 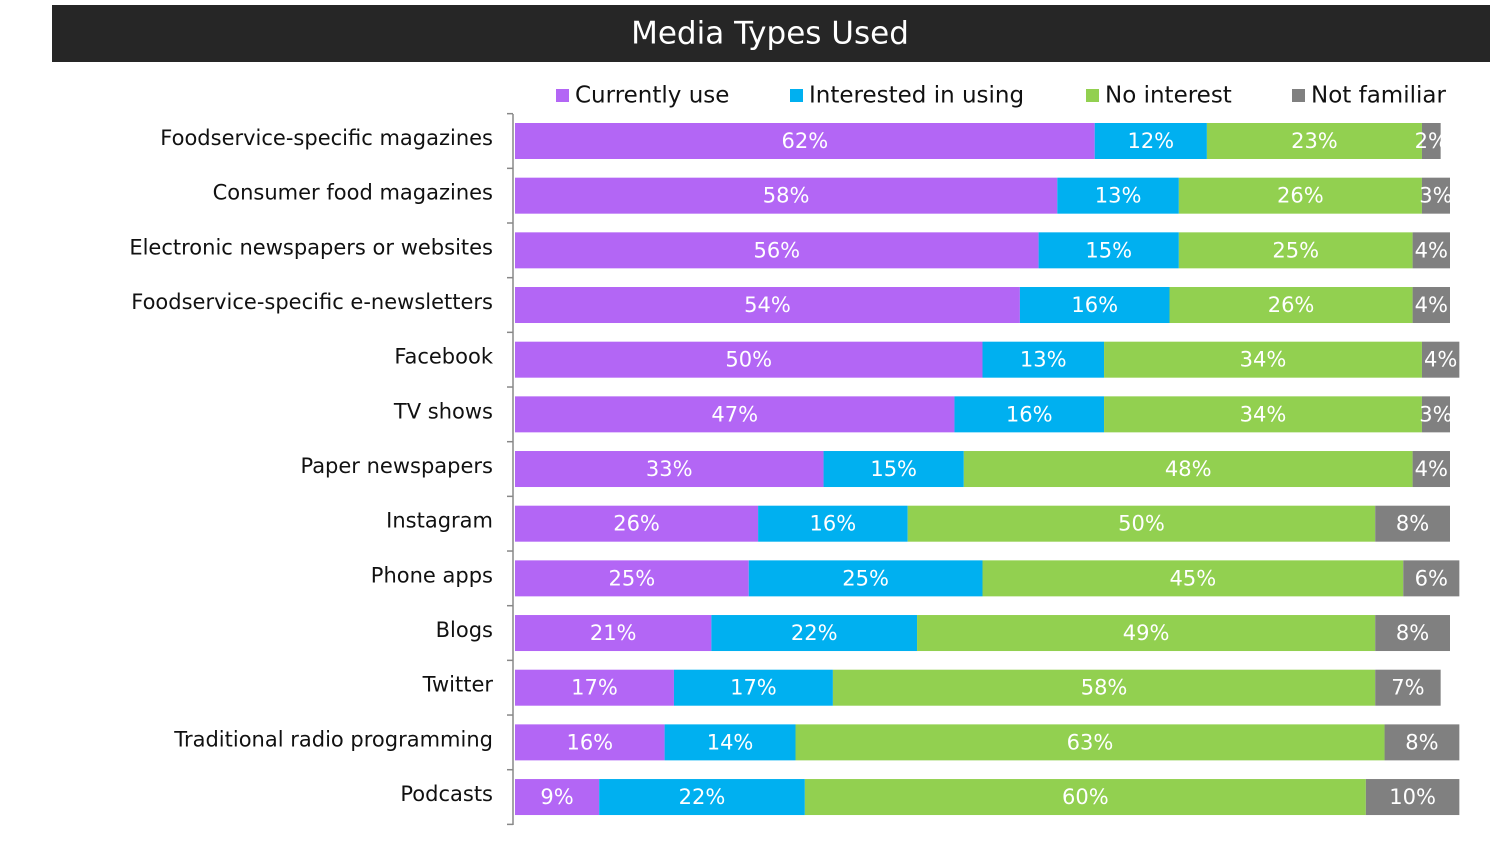 I want to click on value-label: 23%, so click(x=1314, y=141).